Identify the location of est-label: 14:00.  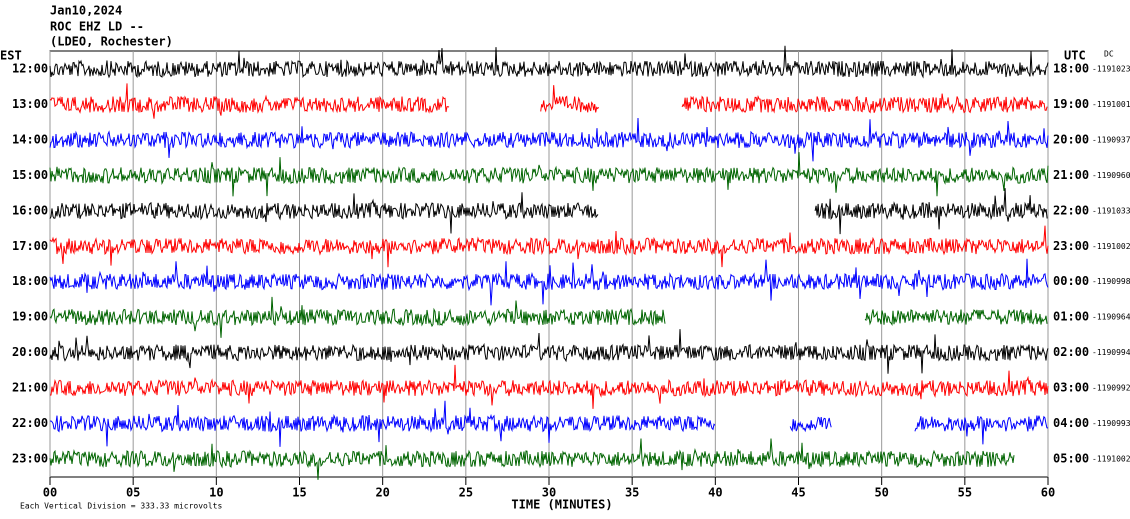
(30, 139).